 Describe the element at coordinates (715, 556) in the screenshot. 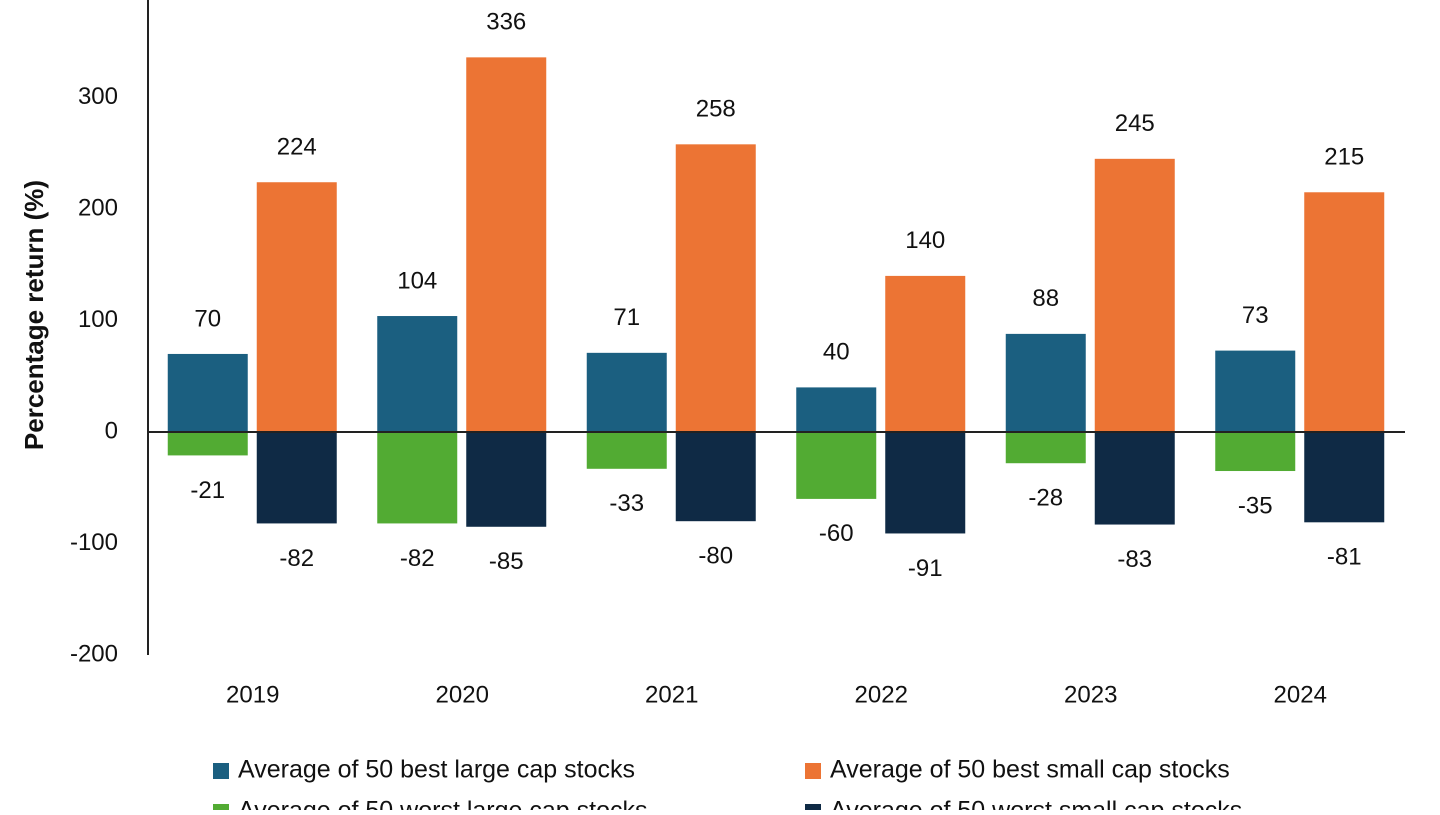

I see `data-label: -80` at that location.